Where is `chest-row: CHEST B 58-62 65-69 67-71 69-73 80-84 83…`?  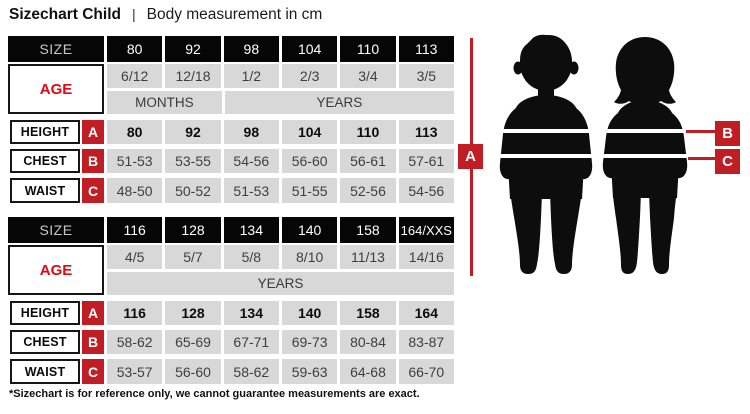
chest-row: CHEST B 58-62 65-69 67-71 69-73 80-84 83… is located at coordinates (231, 342).